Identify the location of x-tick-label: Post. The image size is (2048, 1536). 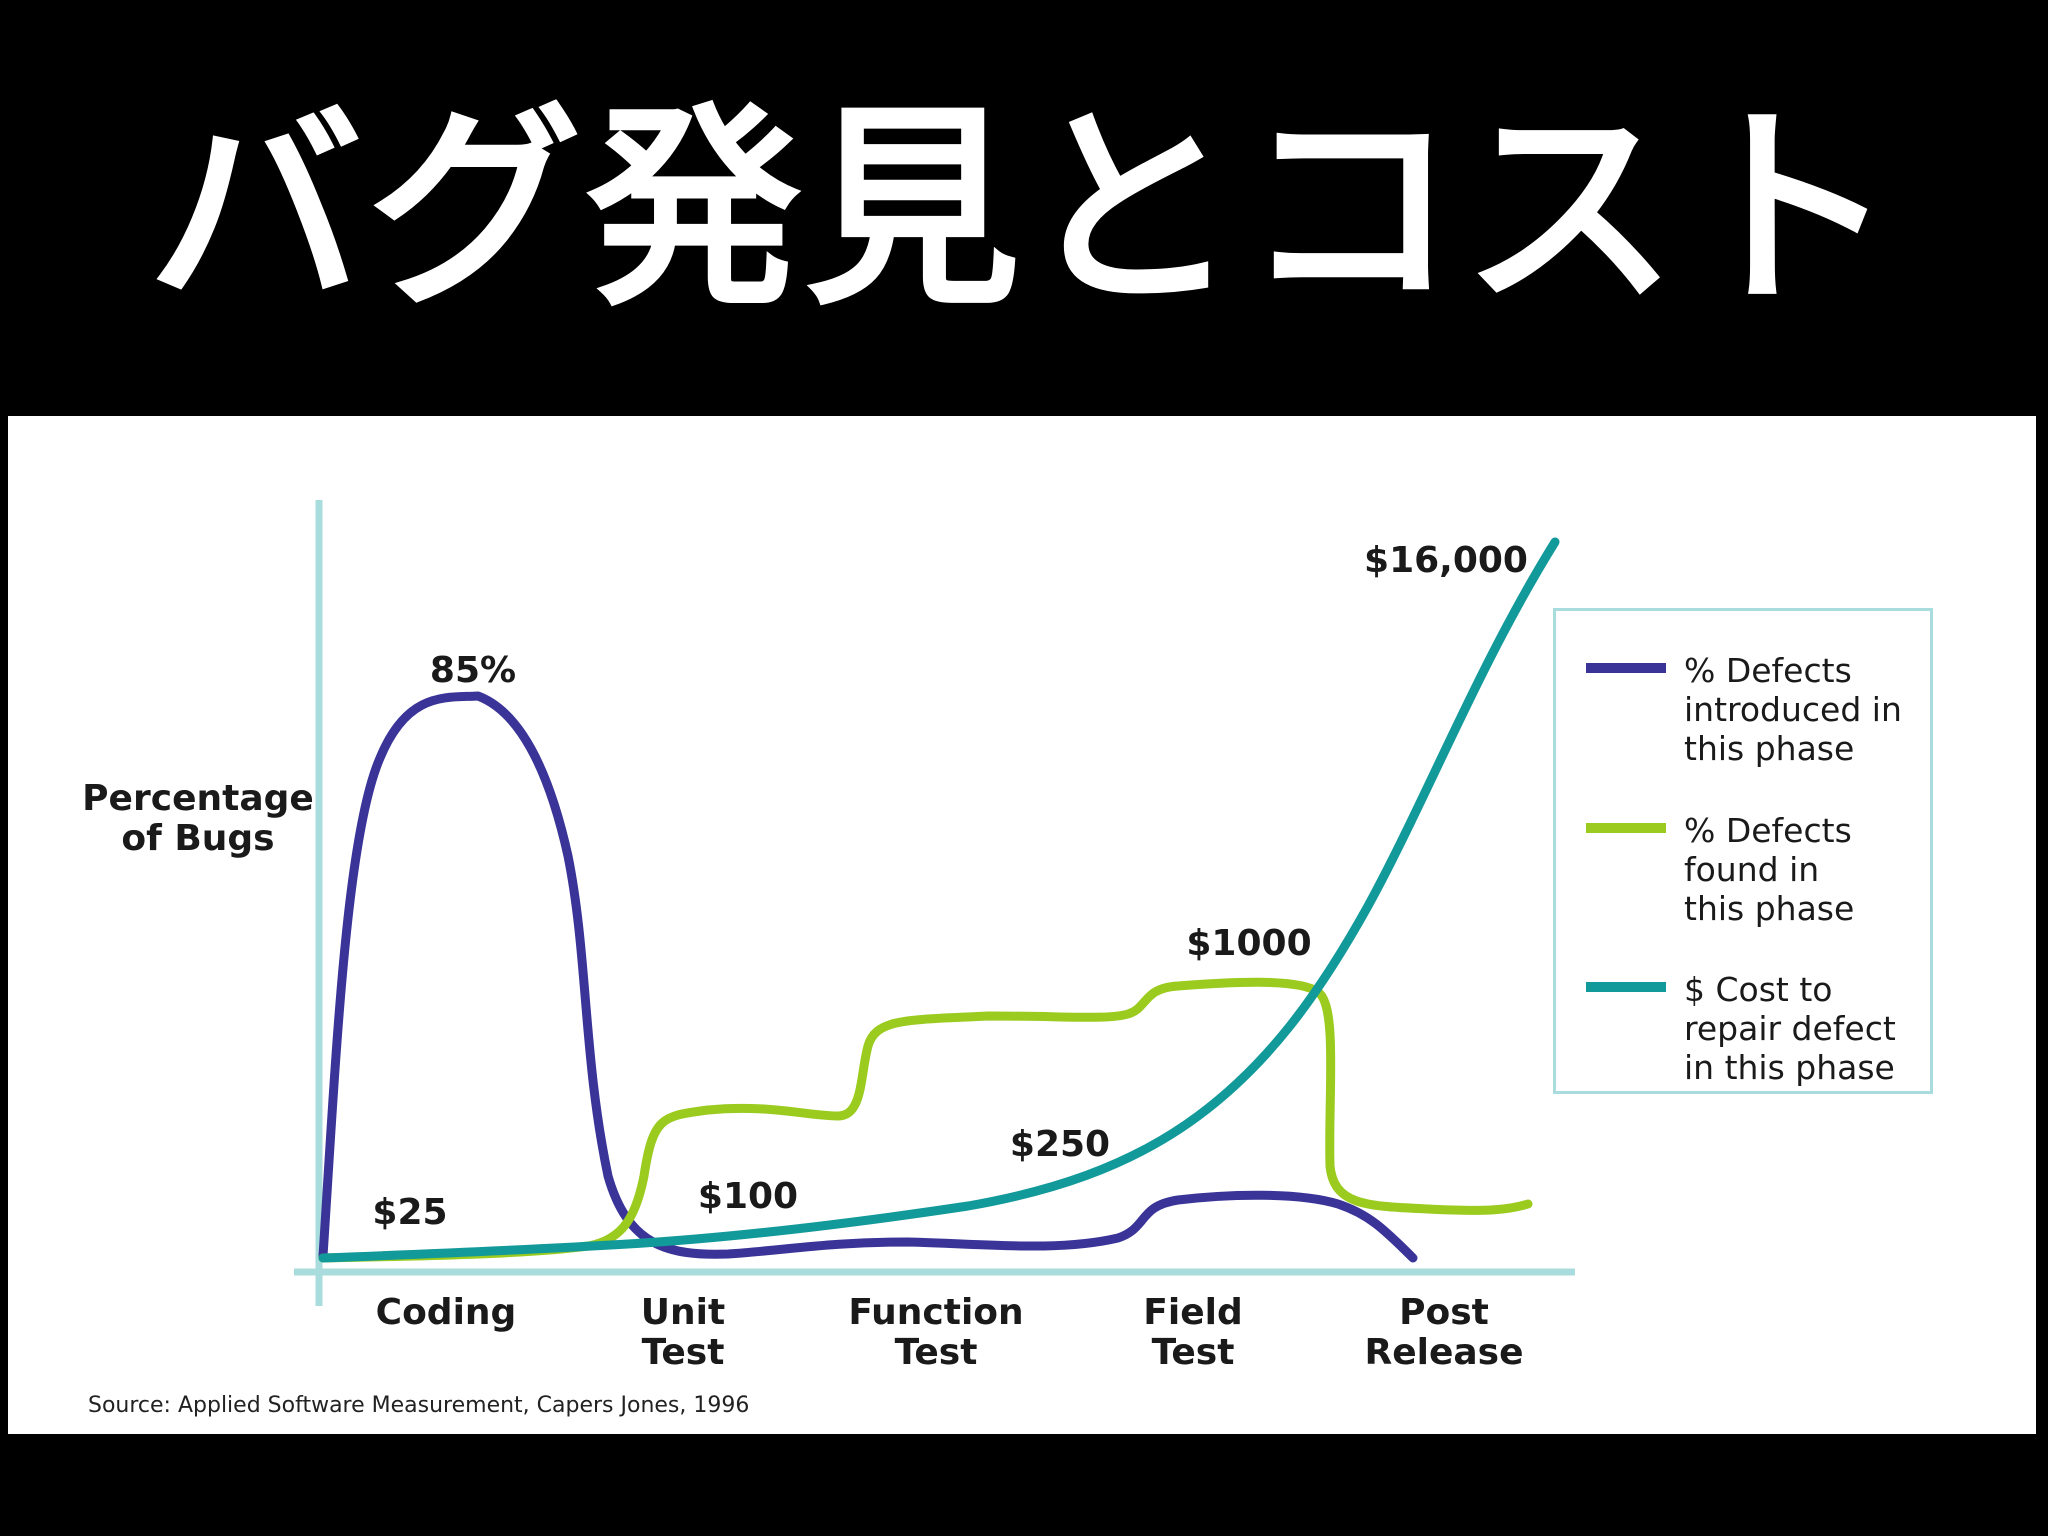
(1444, 1312).